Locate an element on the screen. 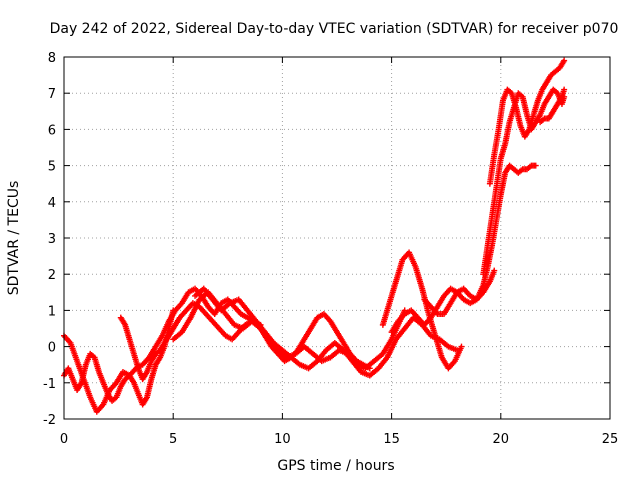 The height and width of the screenshot is (480, 640). y-tick-label: 4 is located at coordinates (52, 203).